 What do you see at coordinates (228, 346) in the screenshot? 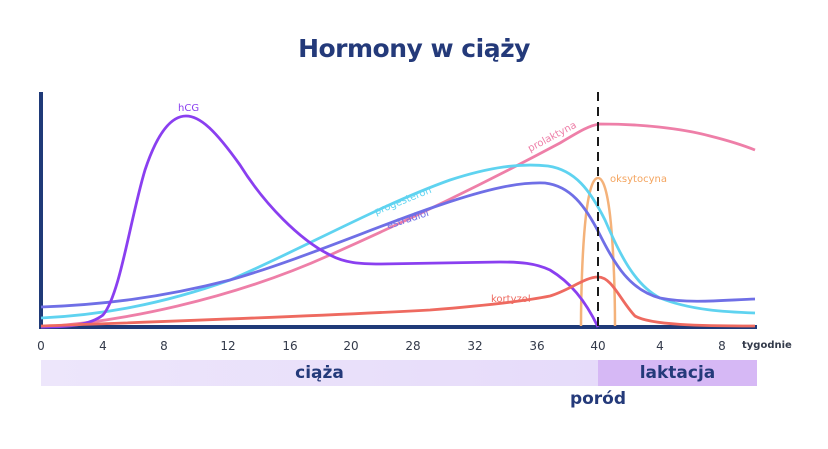
I see `x-tick: 12` at bounding box center [228, 346].